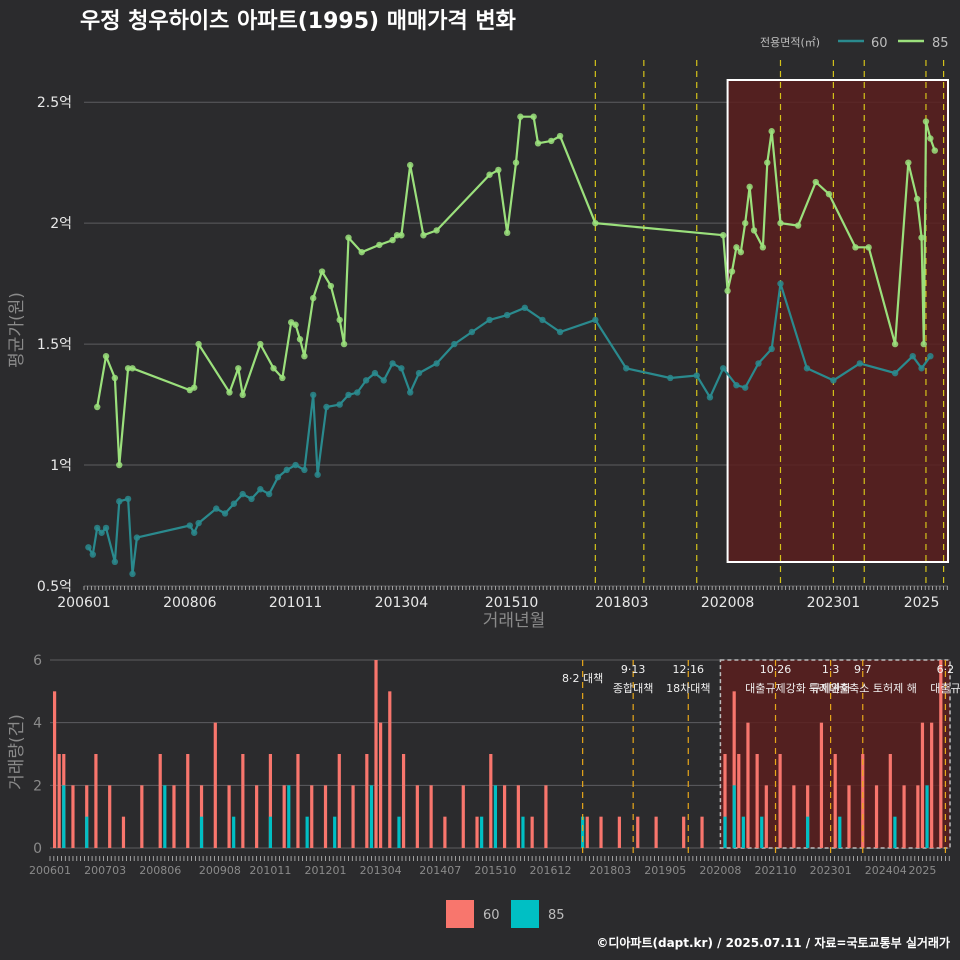 This screenshot has width=960, height=960. What do you see at coordinates (776, 870) in the screenshot?
I see `volume-x-tick-label: 202110` at bounding box center [776, 870].